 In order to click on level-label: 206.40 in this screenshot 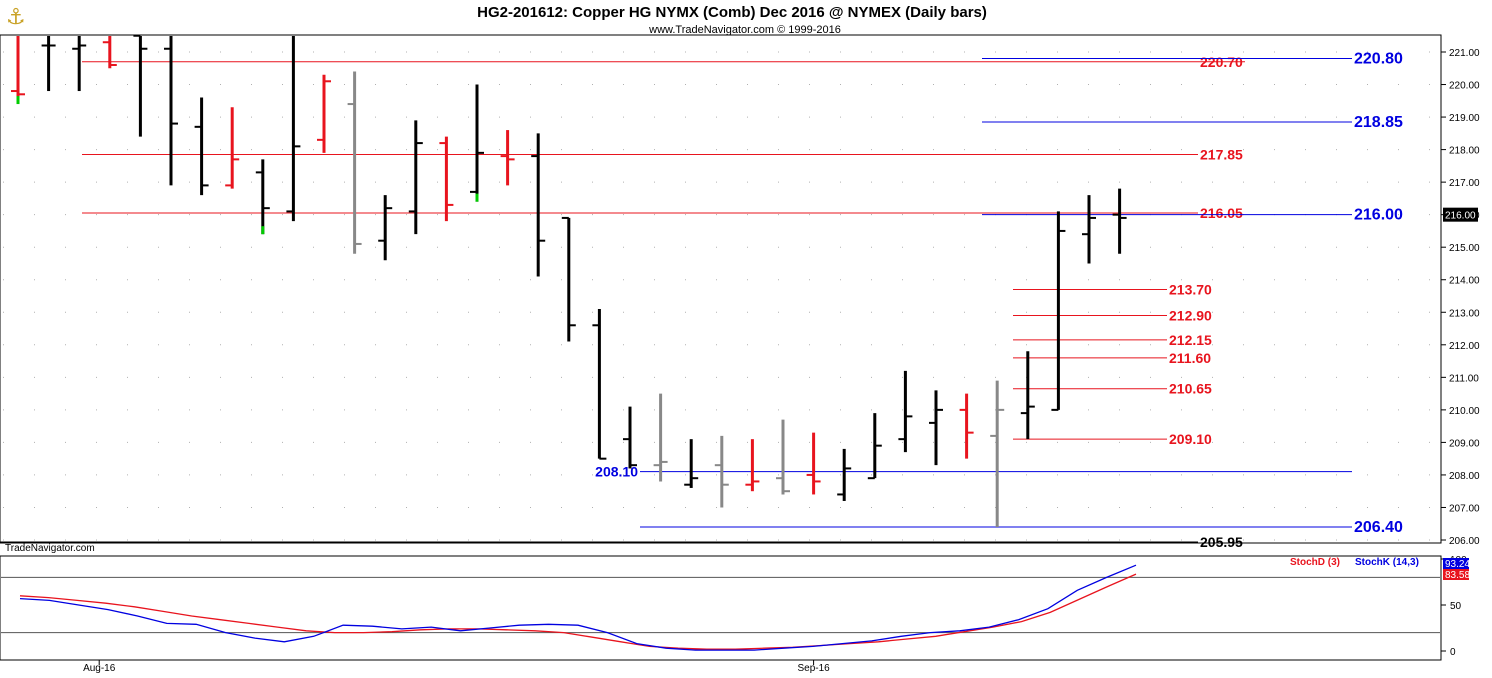, I will do `click(1378, 527)`.